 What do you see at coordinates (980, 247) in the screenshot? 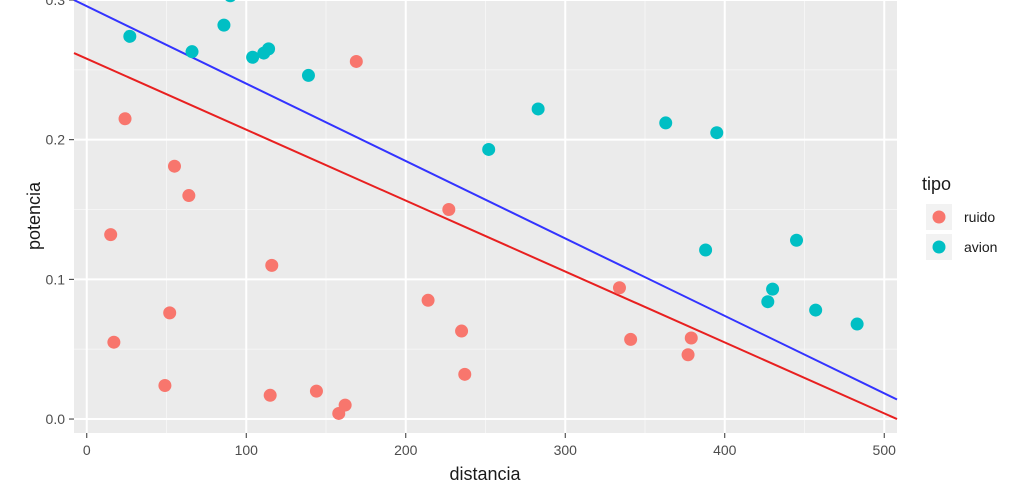
I see `legend-label-avion: avion` at bounding box center [980, 247].